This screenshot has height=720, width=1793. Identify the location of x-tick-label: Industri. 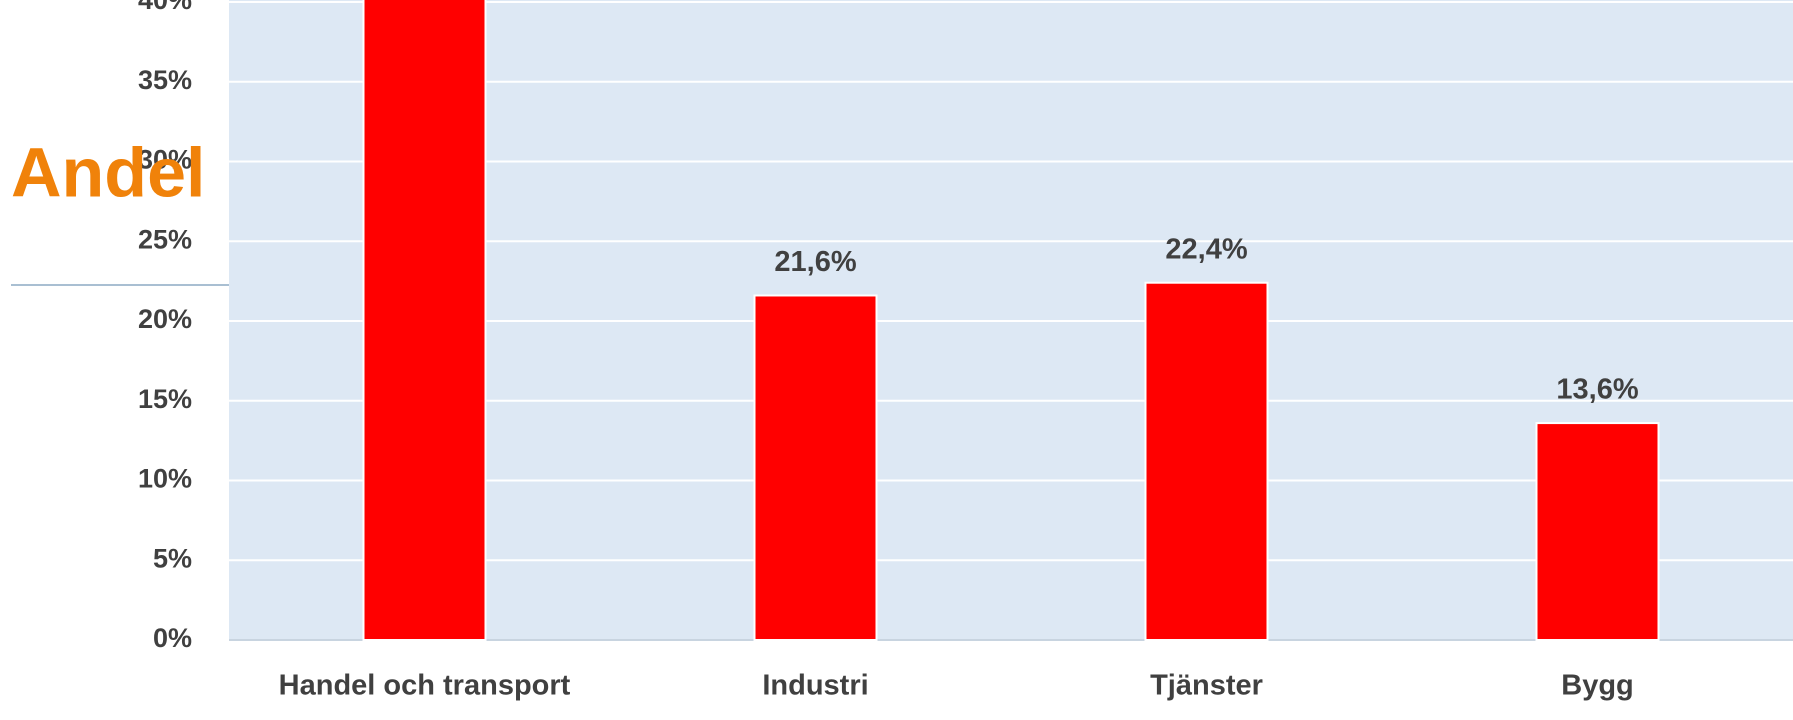
(815, 686).